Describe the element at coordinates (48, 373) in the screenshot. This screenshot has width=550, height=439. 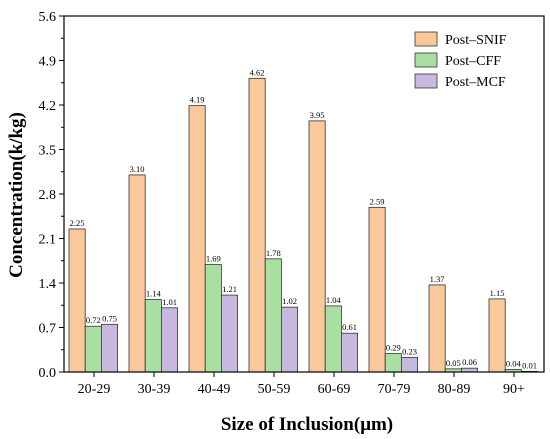
I see `y-tick-label: 0.0` at that location.